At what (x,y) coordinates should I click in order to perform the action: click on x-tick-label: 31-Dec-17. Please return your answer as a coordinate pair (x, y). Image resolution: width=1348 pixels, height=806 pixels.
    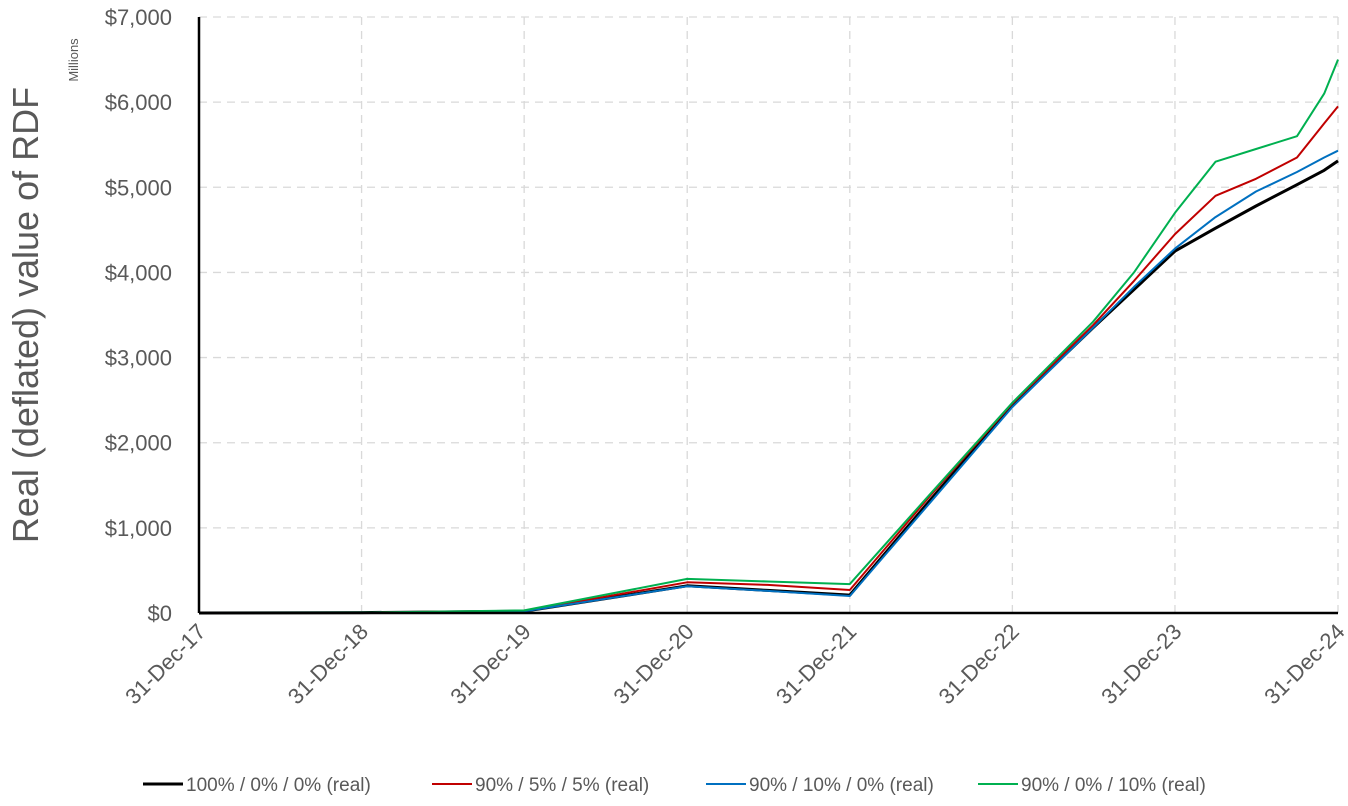
    Looking at the image, I should click on (165, 664).